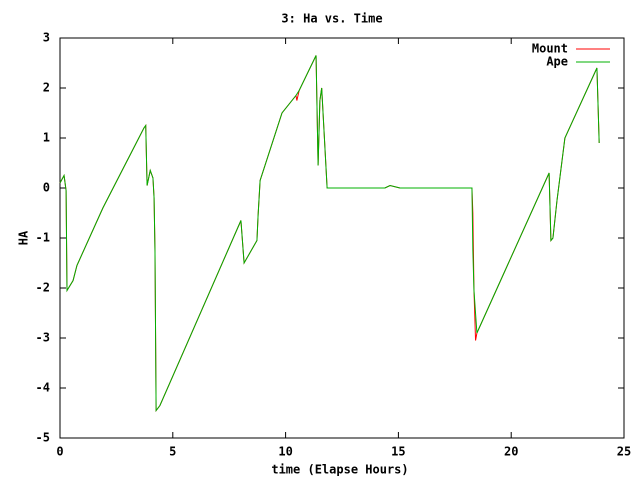 The image size is (640, 480). Describe the element at coordinates (24, 237) in the screenshot. I see `y-axis-label: HA` at that location.